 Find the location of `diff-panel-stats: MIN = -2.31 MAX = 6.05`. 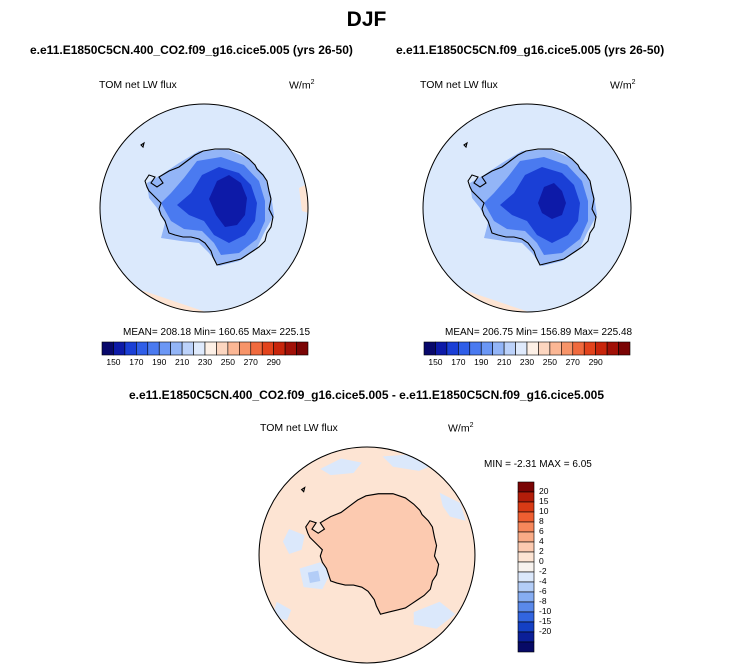

diff-panel-stats: MIN = -2.31 MAX = 6.05 is located at coordinates (538, 464).